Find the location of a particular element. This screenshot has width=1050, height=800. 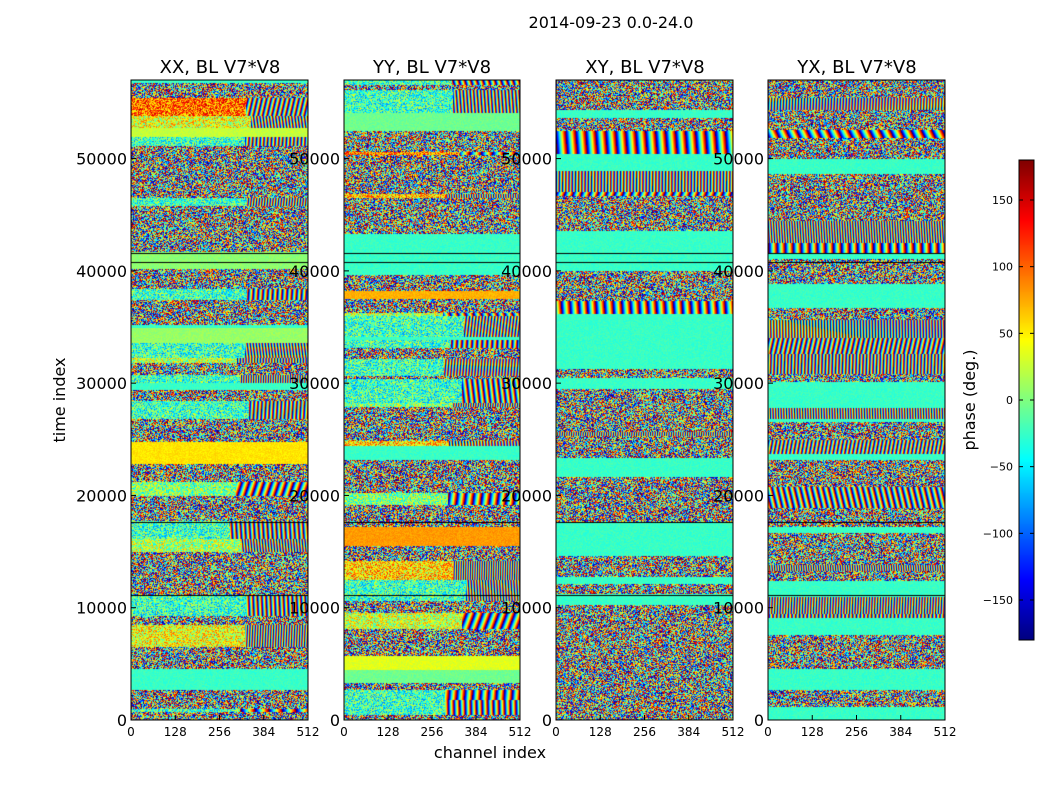

panel-title: XX, BL V7*V8 is located at coordinates (220, 67).